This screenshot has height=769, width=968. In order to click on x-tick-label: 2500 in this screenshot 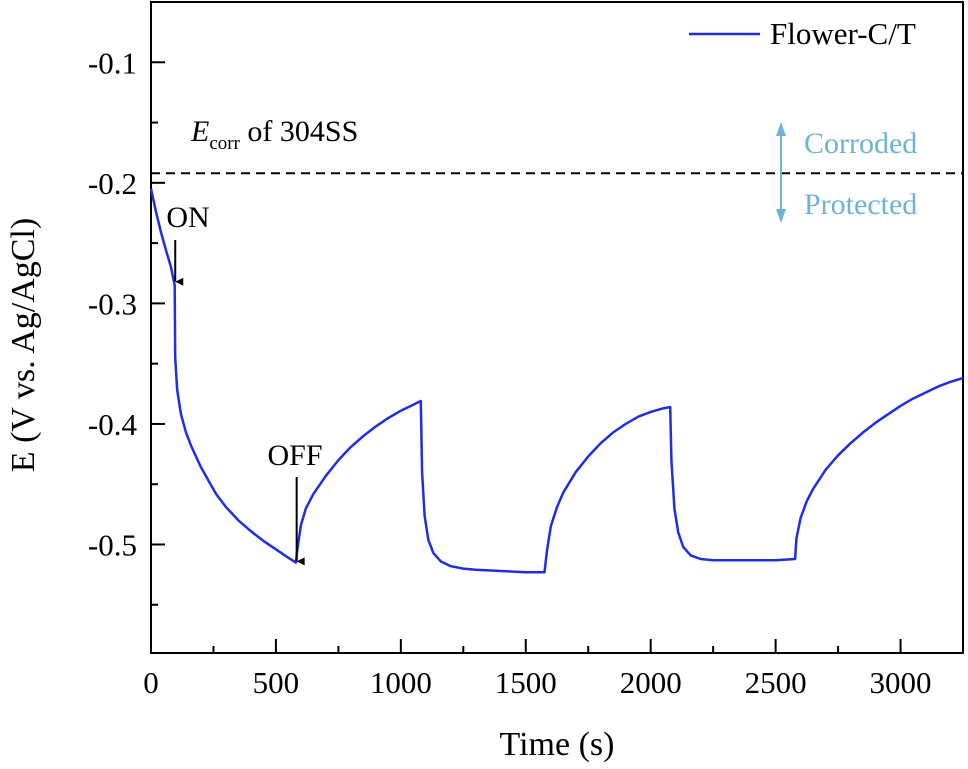, I will do `click(776, 682)`.